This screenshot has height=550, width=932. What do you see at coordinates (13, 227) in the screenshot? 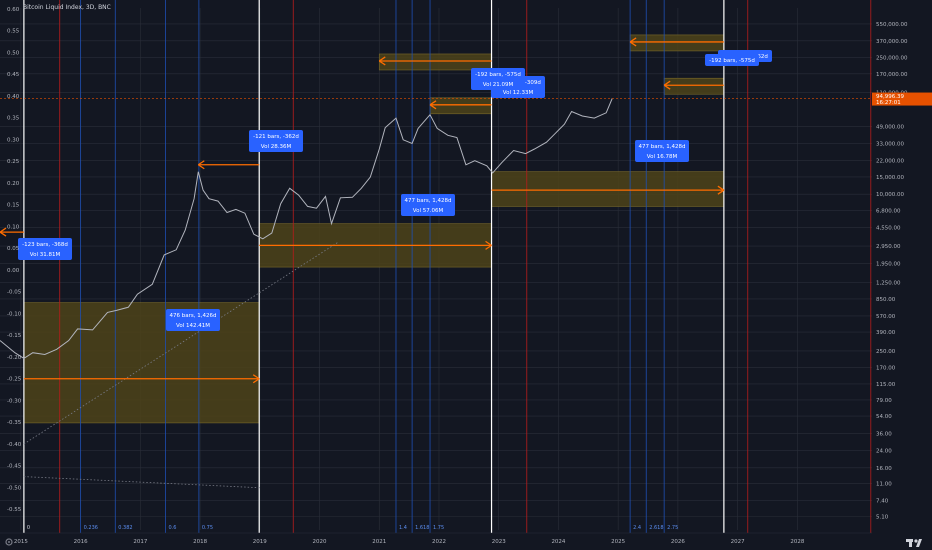
I see `left-tick-label: 0.10` at bounding box center [13, 227].